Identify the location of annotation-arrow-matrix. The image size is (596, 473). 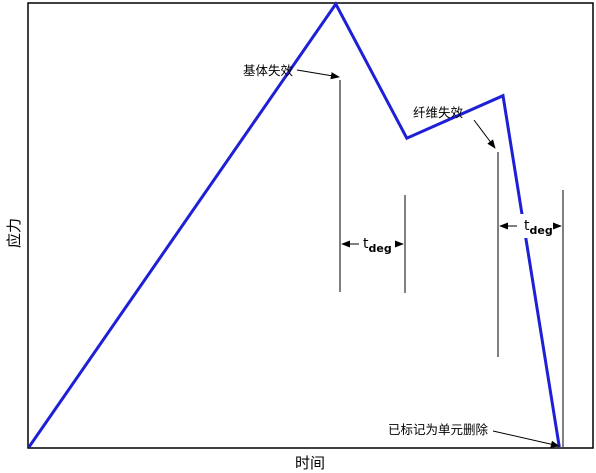
(318, 74).